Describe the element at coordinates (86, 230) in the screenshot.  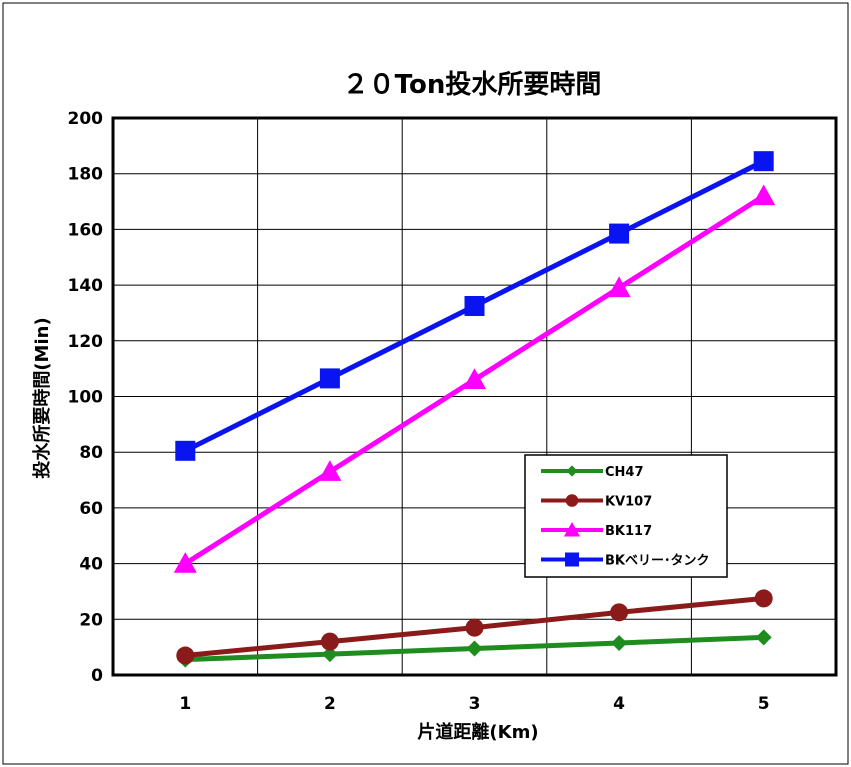
I see `y-tick-label: 160` at that location.